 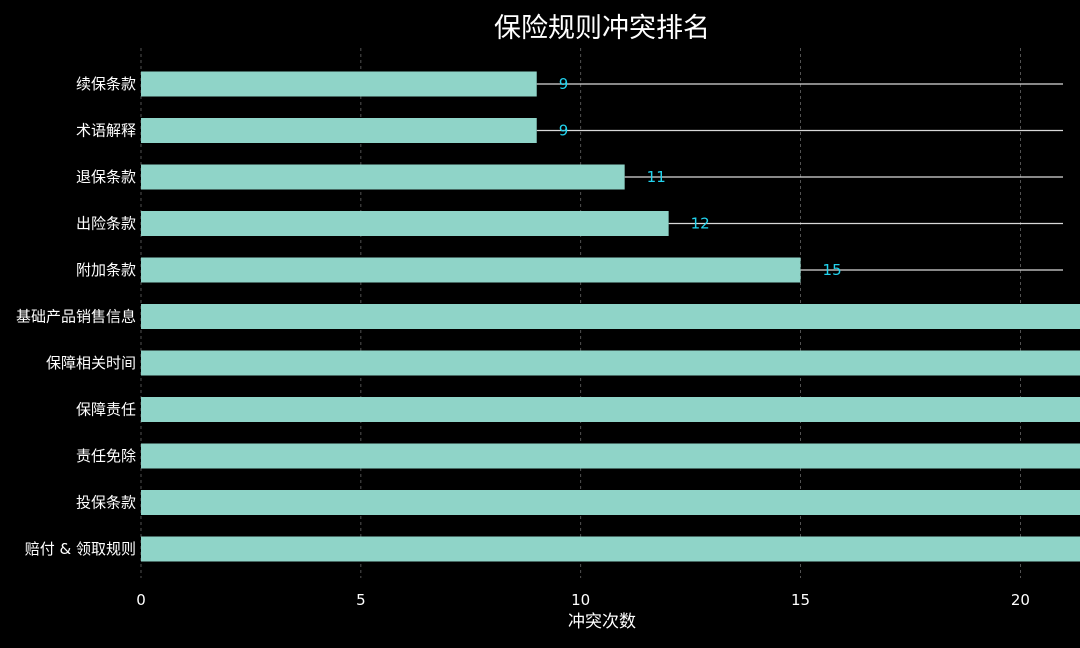 I want to click on x-tick-label-4: 20, so click(x=1020, y=600).